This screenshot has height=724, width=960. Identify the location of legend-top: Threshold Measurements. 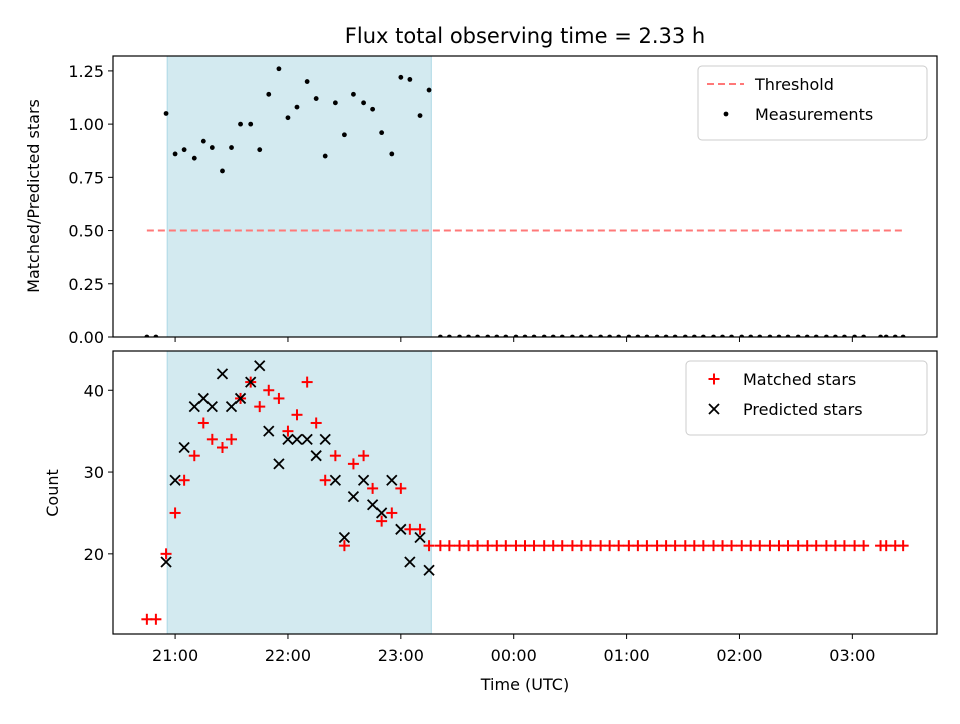
(812, 103).